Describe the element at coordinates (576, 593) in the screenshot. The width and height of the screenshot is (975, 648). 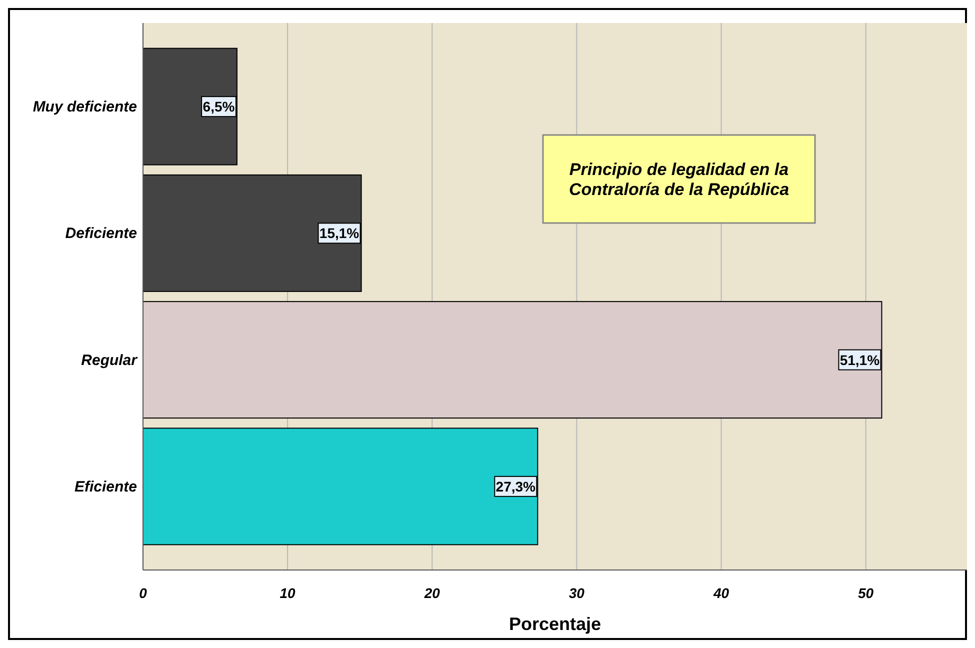
I see `x-tick-label: 30` at that location.